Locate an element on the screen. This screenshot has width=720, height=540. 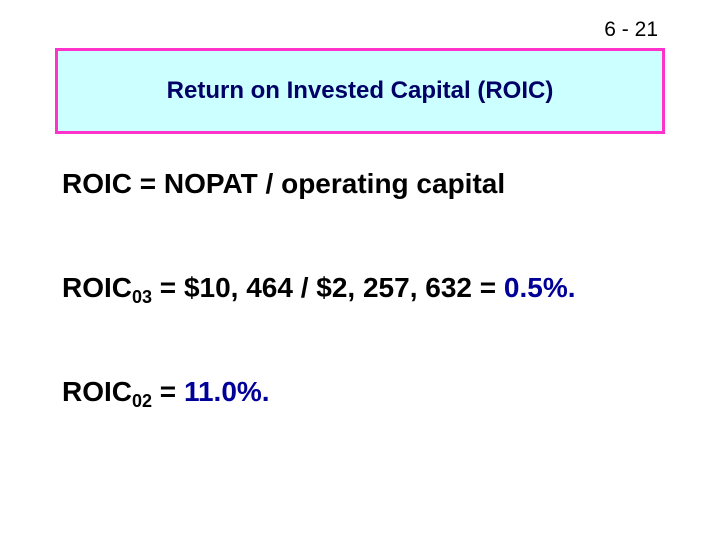
formula-result: 0.5%. is located at coordinates (539, 287).